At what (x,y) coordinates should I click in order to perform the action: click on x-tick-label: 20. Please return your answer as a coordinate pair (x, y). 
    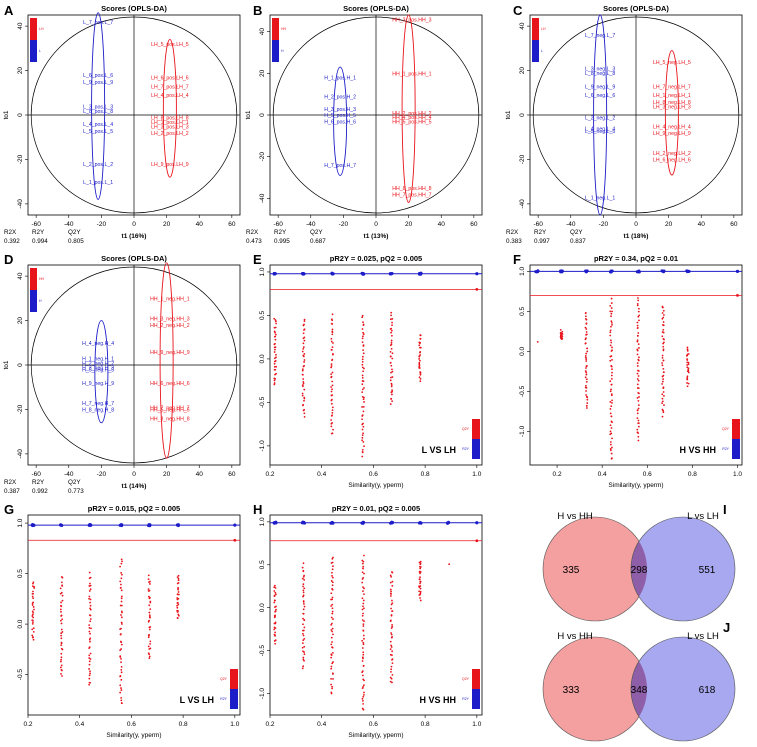
    Looking at the image, I should click on (409, 224).